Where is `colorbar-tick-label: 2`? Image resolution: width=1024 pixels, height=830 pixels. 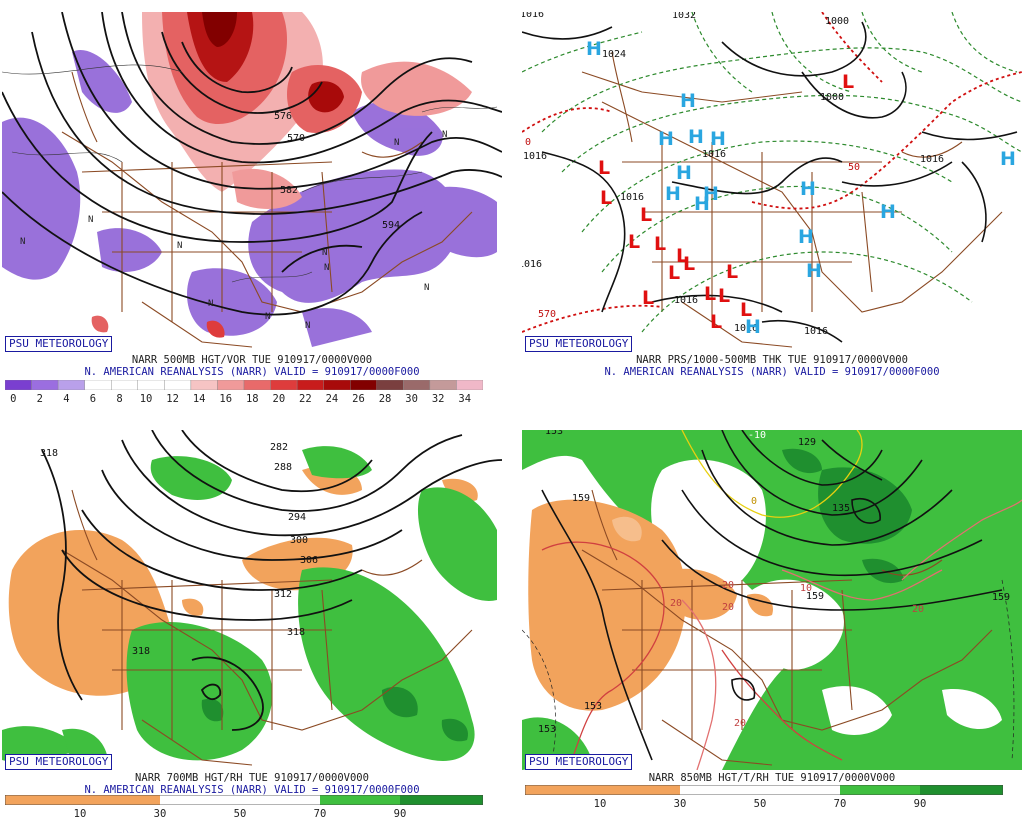 colorbar-tick-label: 2 is located at coordinates (39, 399).